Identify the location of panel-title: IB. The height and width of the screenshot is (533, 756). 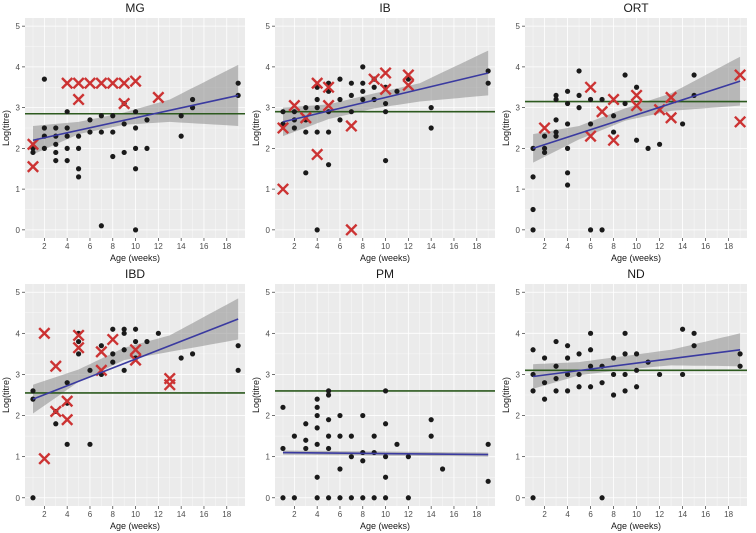
(384, 8).